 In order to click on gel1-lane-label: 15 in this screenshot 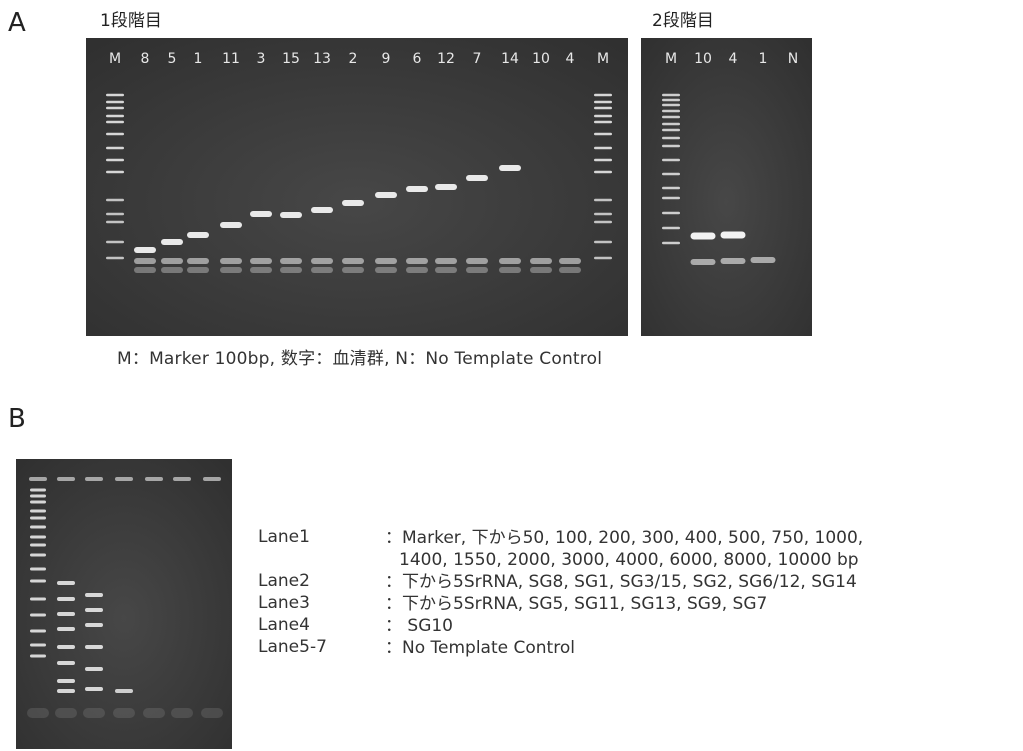, I will do `click(291, 59)`.